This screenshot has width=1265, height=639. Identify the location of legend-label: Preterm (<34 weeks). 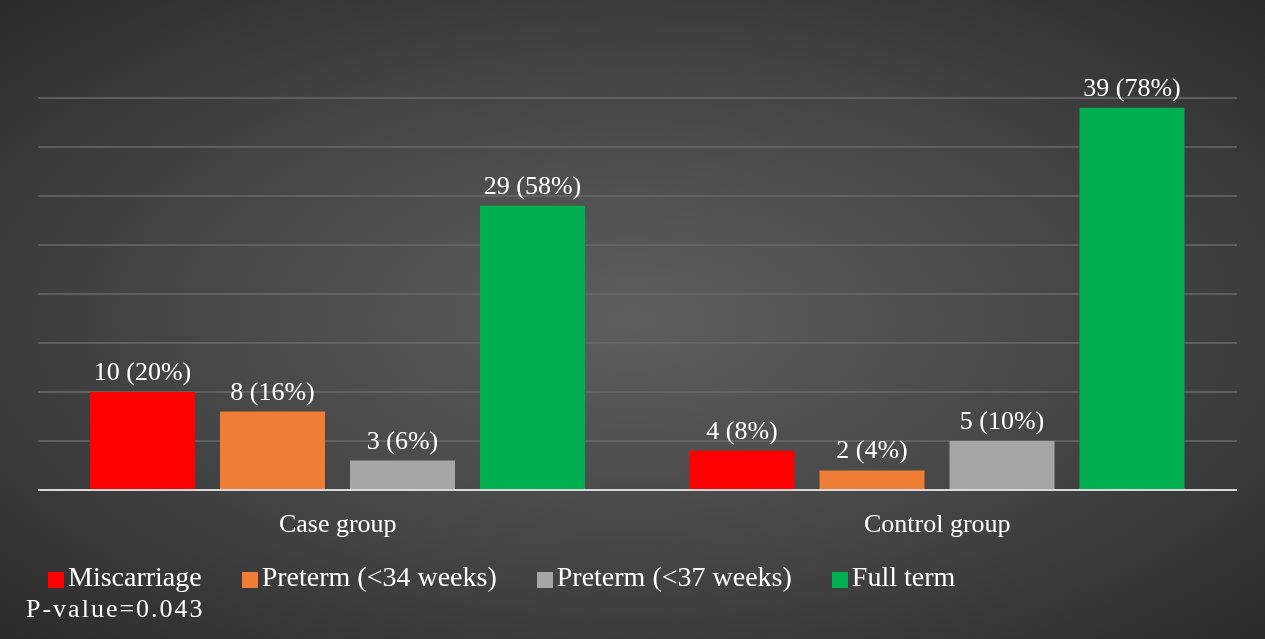
(379, 576).